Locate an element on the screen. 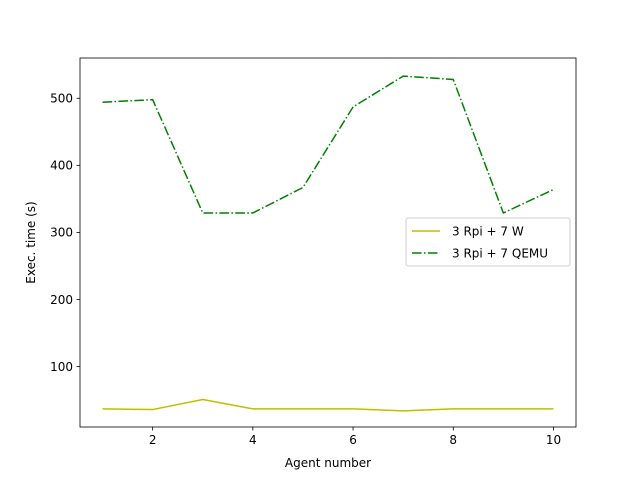  y-tick-label: 200 is located at coordinates (61, 300).